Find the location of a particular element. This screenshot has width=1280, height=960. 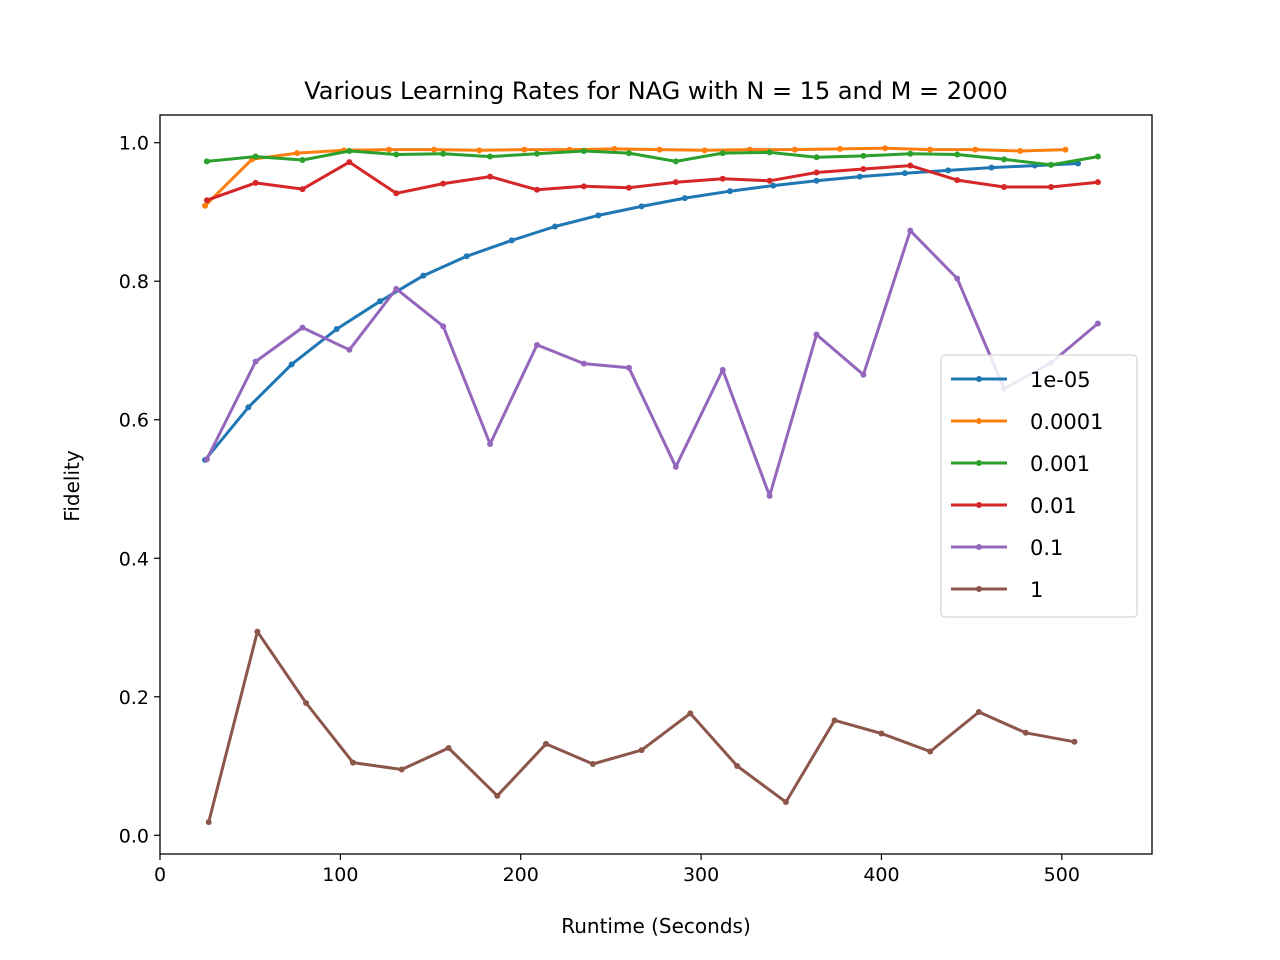

y-tick-label: 0.8 is located at coordinates (134, 282).